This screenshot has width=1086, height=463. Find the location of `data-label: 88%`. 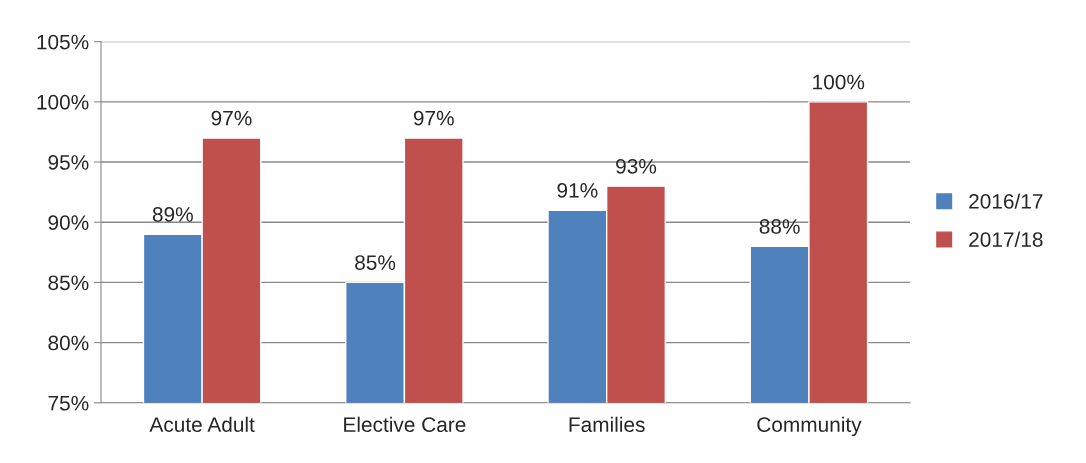

data-label: 88% is located at coordinates (779, 226).